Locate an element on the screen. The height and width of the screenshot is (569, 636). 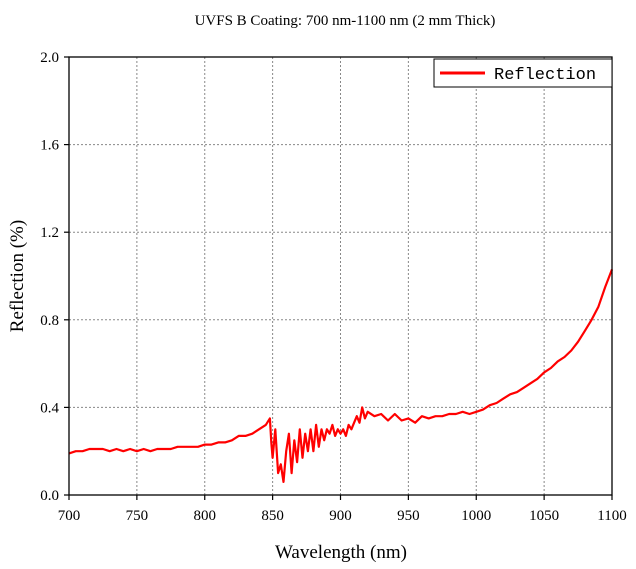
x-tick-label: 700 is located at coordinates (69, 516).